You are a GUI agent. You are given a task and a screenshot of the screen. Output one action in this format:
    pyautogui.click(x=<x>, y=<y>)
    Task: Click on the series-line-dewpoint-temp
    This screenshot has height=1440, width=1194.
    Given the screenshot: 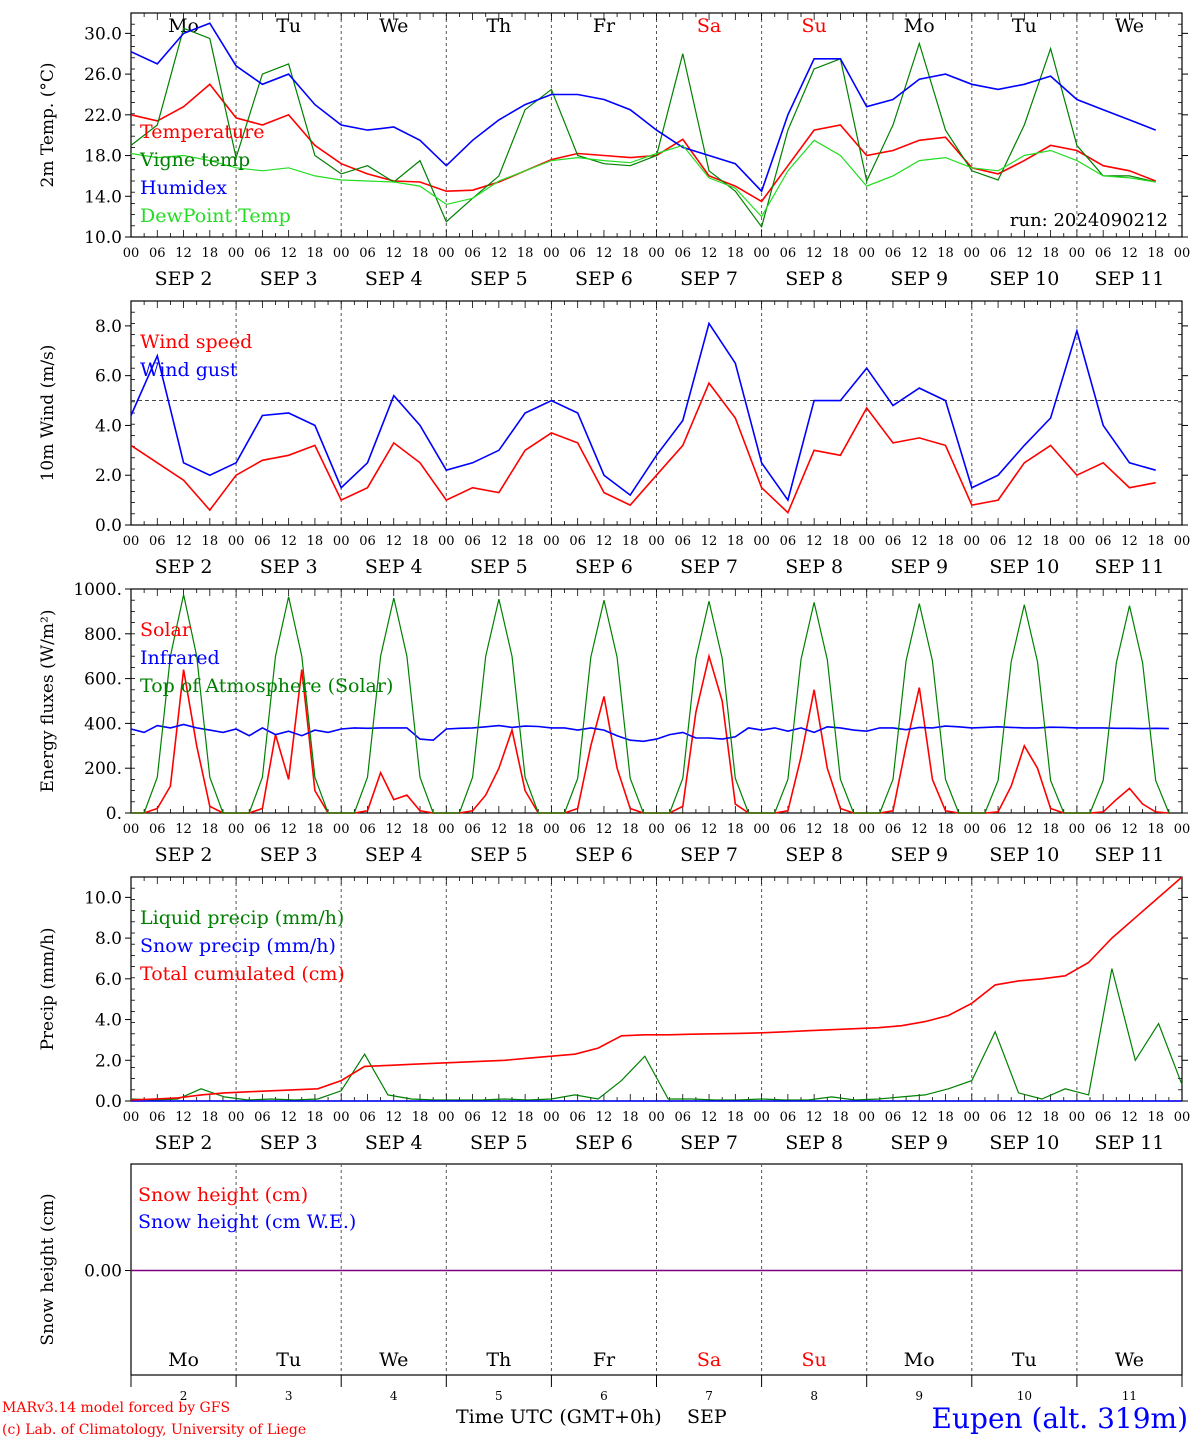 What is the action you would take?
    pyautogui.click(x=643, y=178)
    